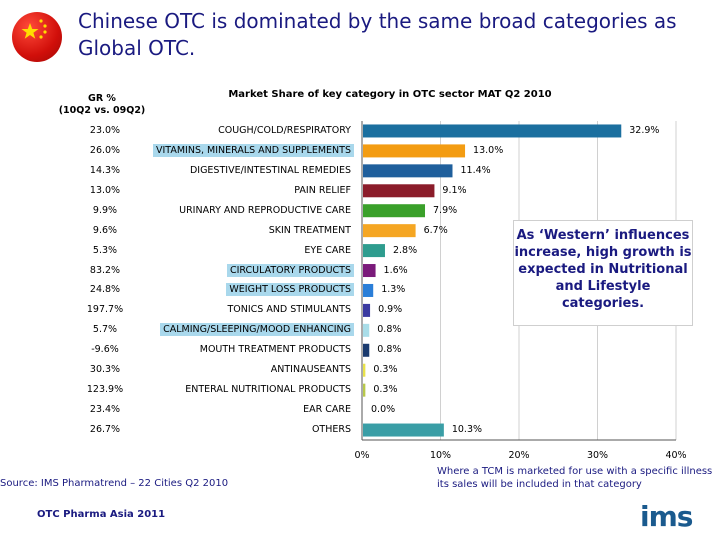 Image resolution: width=728 pixels, height=546 pixels. What do you see at coordinates (105, 170) in the screenshot?
I see `growth-rate-label: 14.3%` at bounding box center [105, 170].